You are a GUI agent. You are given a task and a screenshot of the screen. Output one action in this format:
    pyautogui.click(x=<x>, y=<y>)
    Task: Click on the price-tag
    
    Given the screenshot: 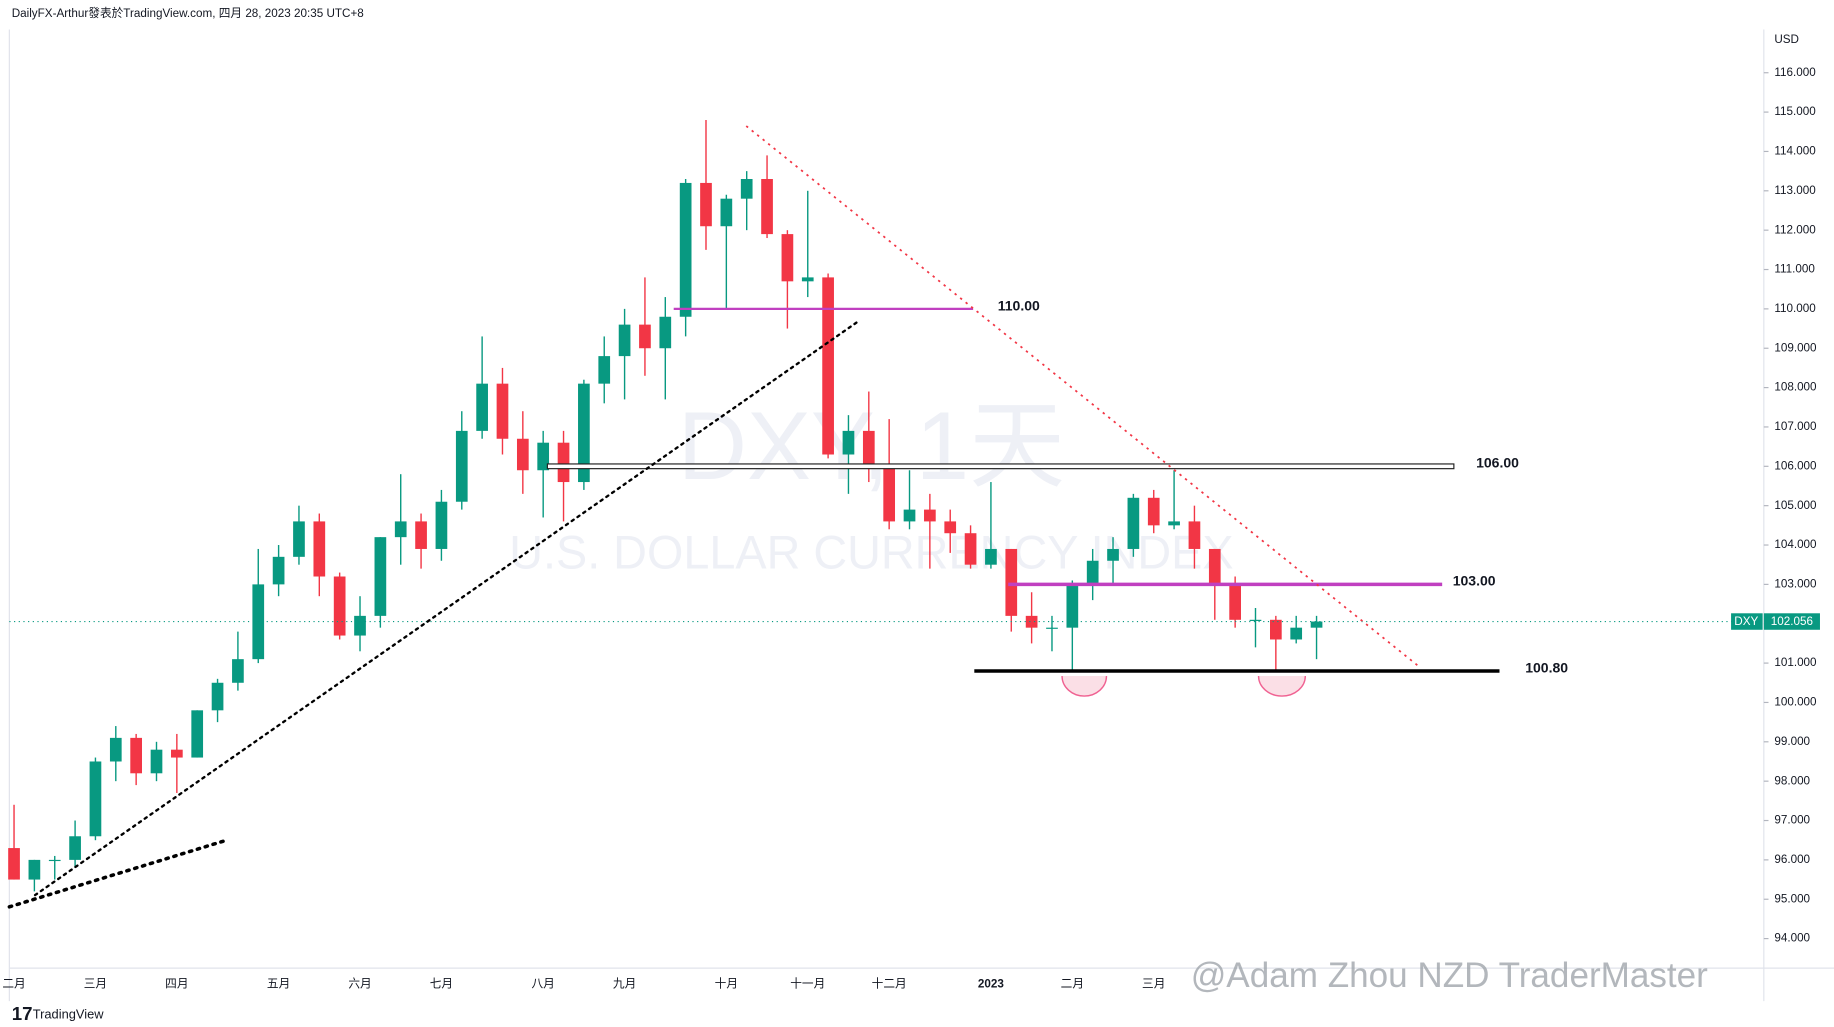 What is the action you would take?
    pyautogui.click(x=1791, y=621)
    